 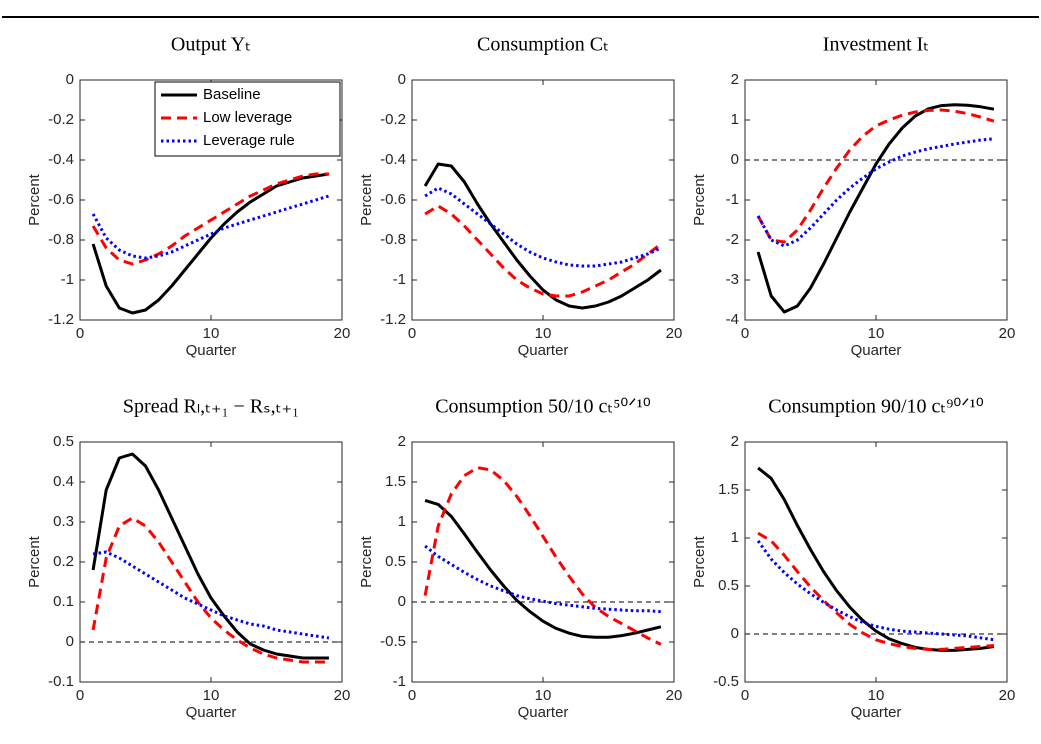 I want to click on legend-label: Leverage rule, so click(x=249, y=140).